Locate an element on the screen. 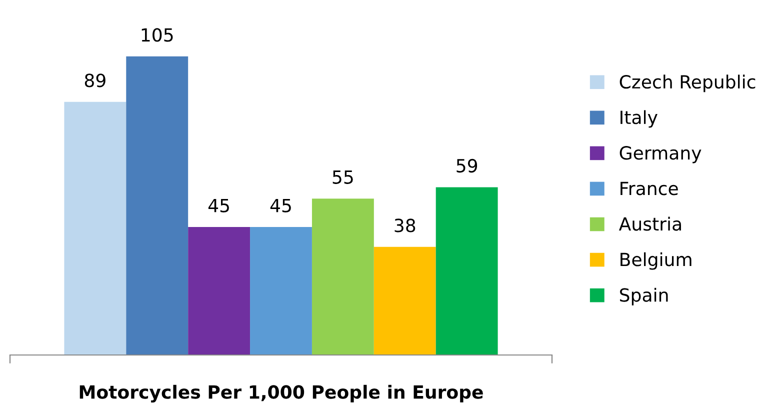  legend-label: Germany is located at coordinates (661, 155).